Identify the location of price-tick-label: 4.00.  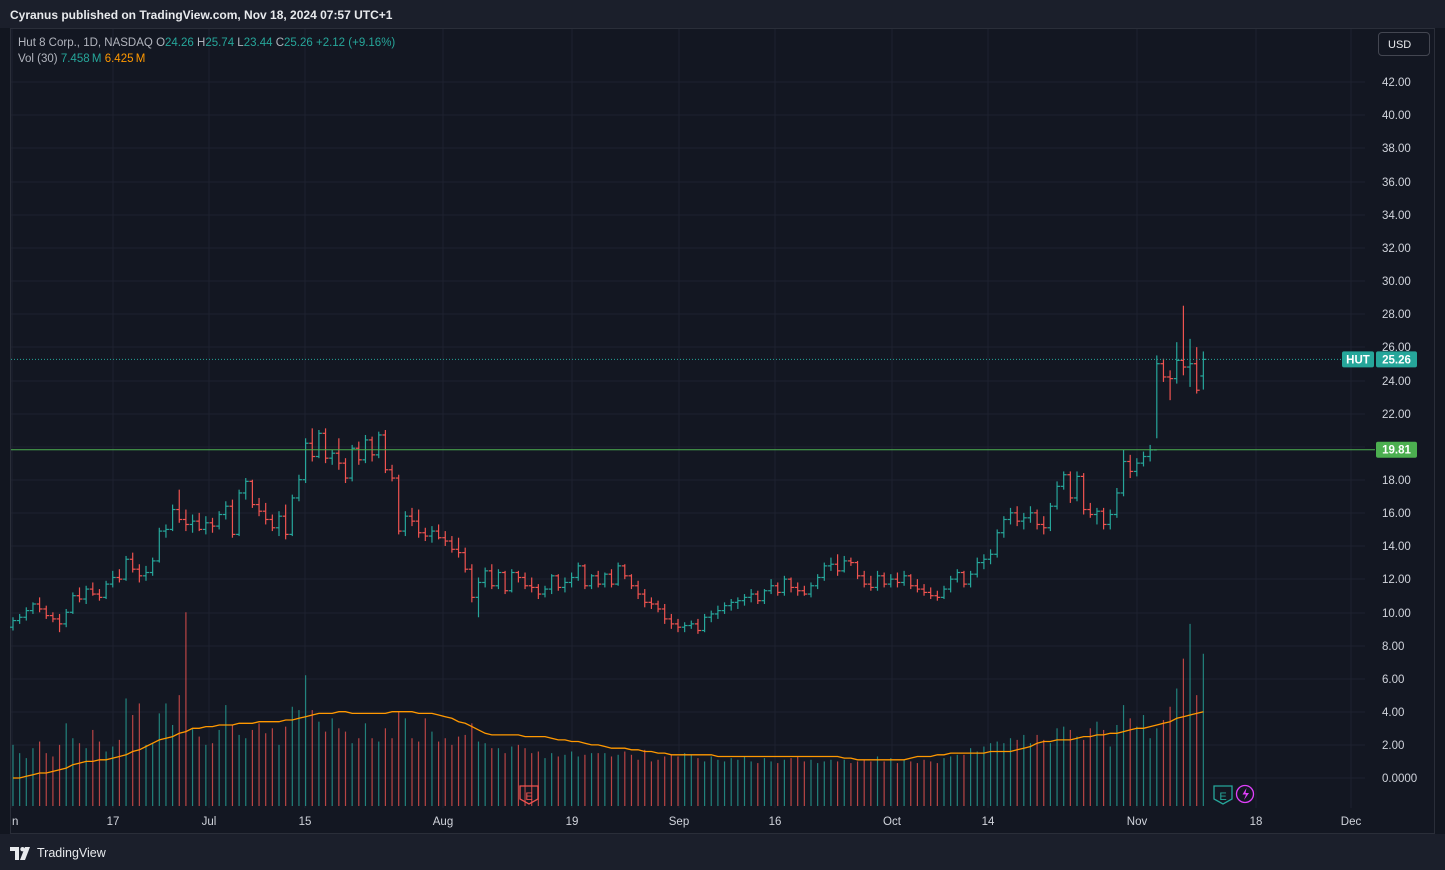
(1393, 713).